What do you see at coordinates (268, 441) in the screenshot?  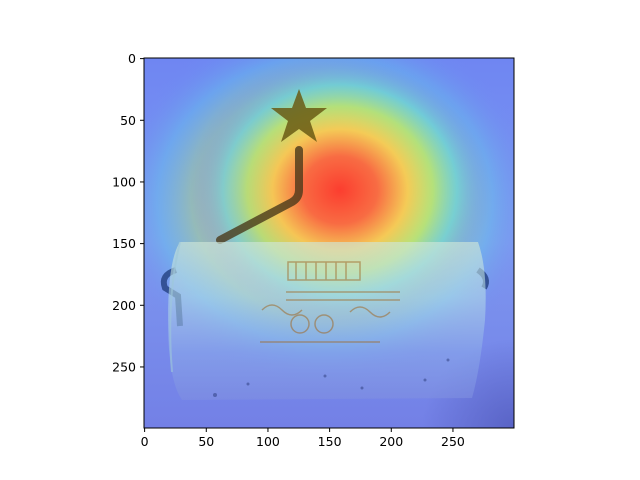 I see `x-tick-label: 100` at bounding box center [268, 441].